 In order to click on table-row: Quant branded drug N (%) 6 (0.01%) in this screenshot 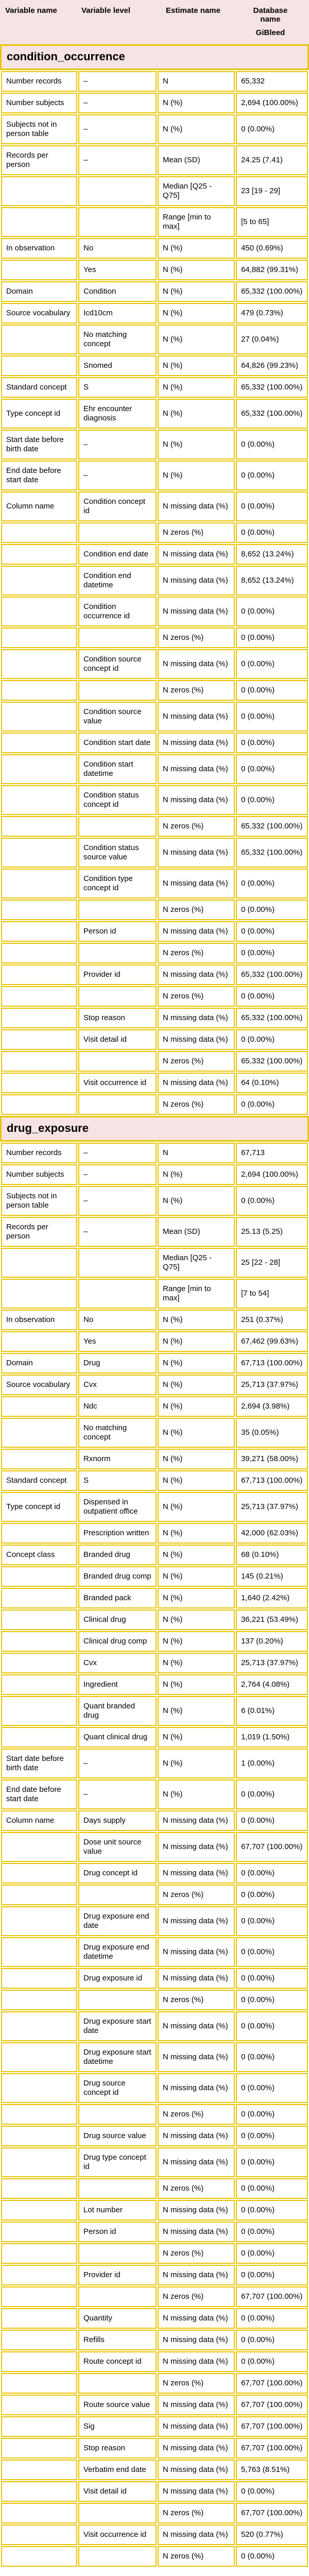, I will do `click(154, 1711)`.